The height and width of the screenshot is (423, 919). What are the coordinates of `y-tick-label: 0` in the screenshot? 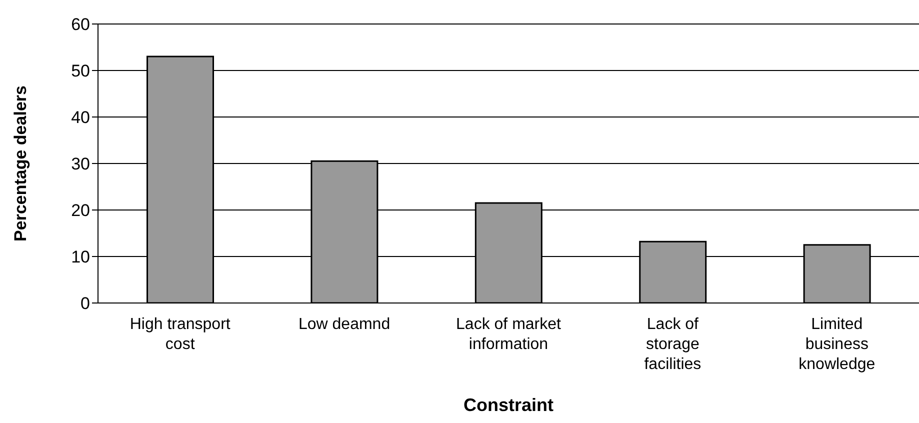 It's located at (85, 304).